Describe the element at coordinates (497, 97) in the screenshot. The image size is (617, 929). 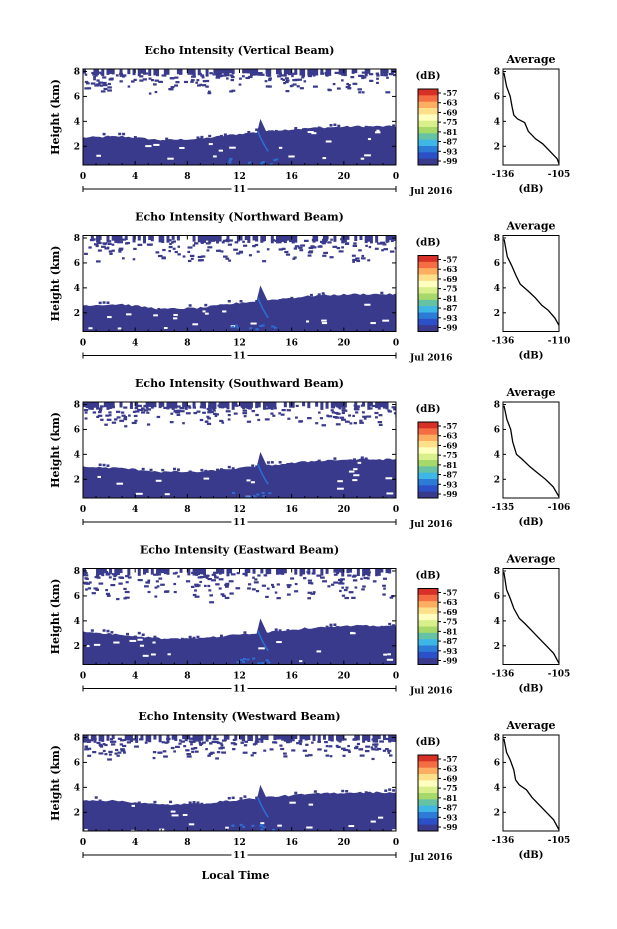
I see `average-y-tick-label: 6` at that location.